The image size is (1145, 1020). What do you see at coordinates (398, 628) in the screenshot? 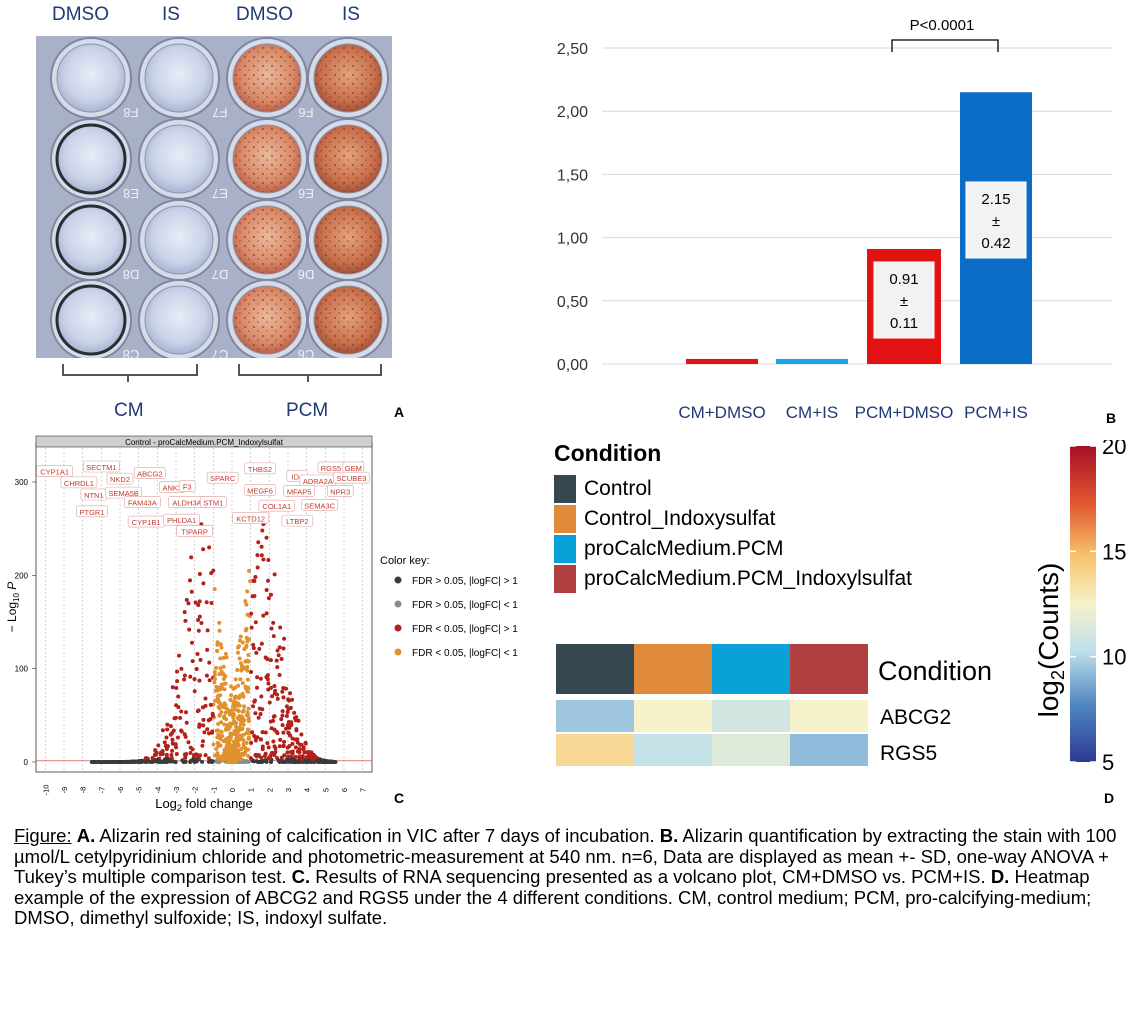
I see `legend-marker` at bounding box center [398, 628].